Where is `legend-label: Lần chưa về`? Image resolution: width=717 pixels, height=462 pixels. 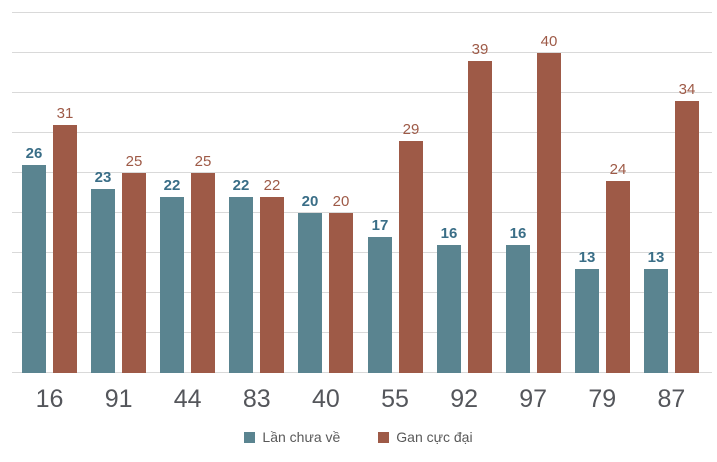
legend-label: Lần chưa về is located at coordinates (301, 437).